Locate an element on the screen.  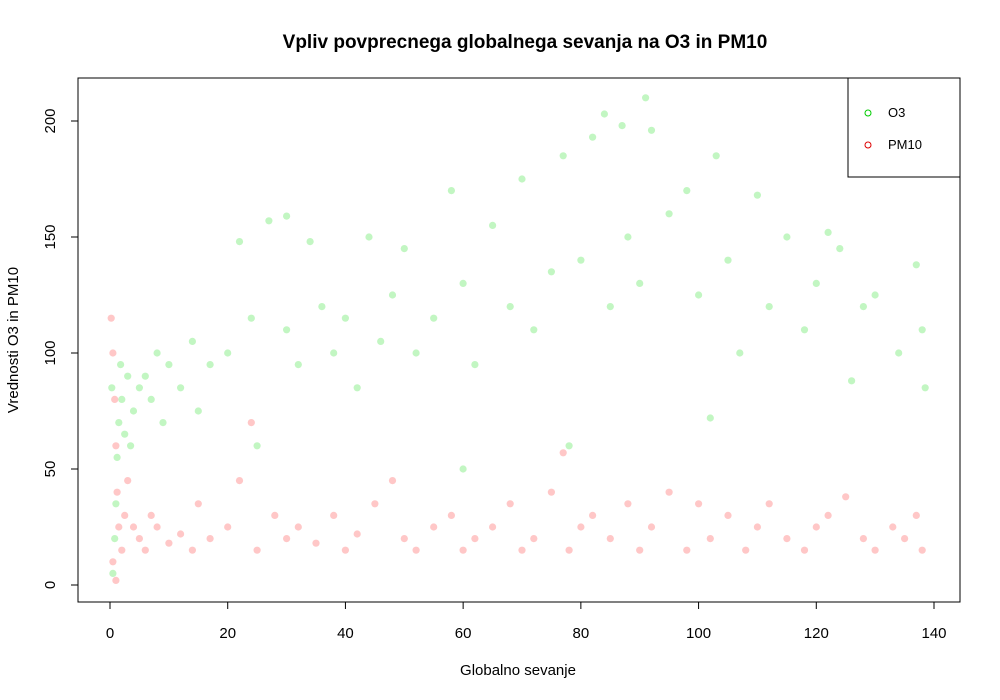
y-tick-label-2: 100 is located at coordinates (50, 352).